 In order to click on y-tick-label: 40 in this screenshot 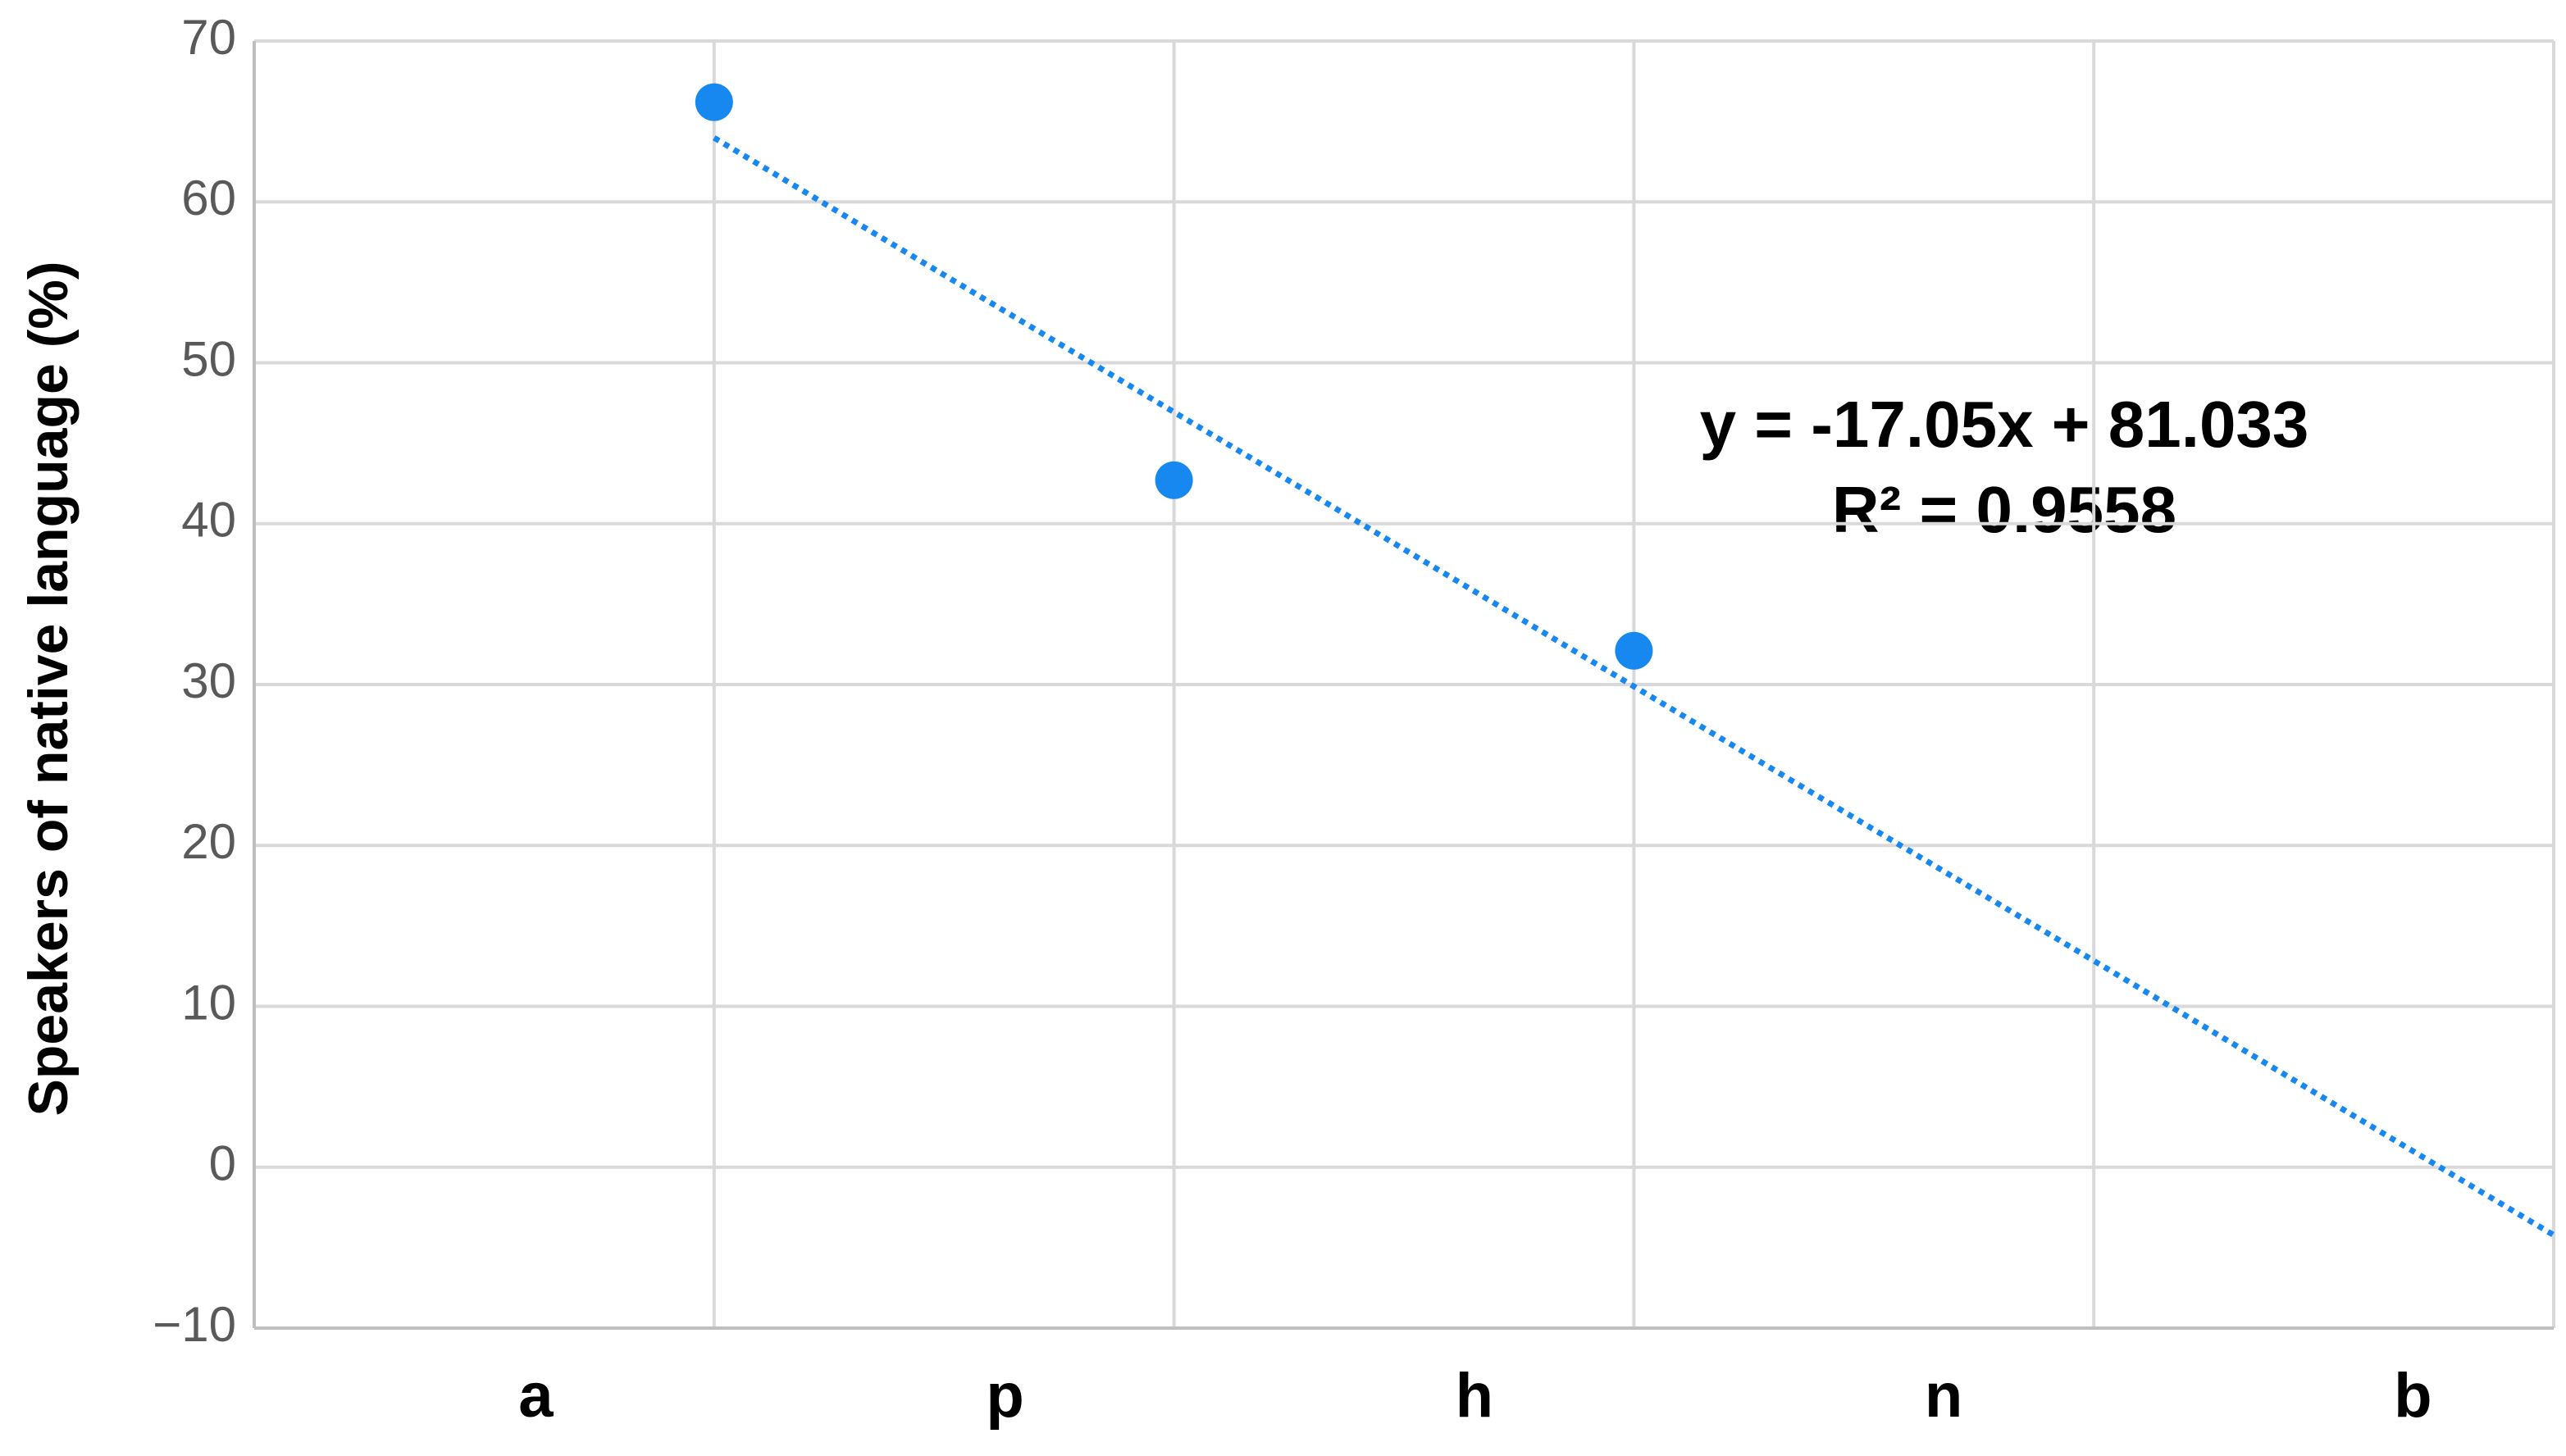, I will do `click(208, 520)`.